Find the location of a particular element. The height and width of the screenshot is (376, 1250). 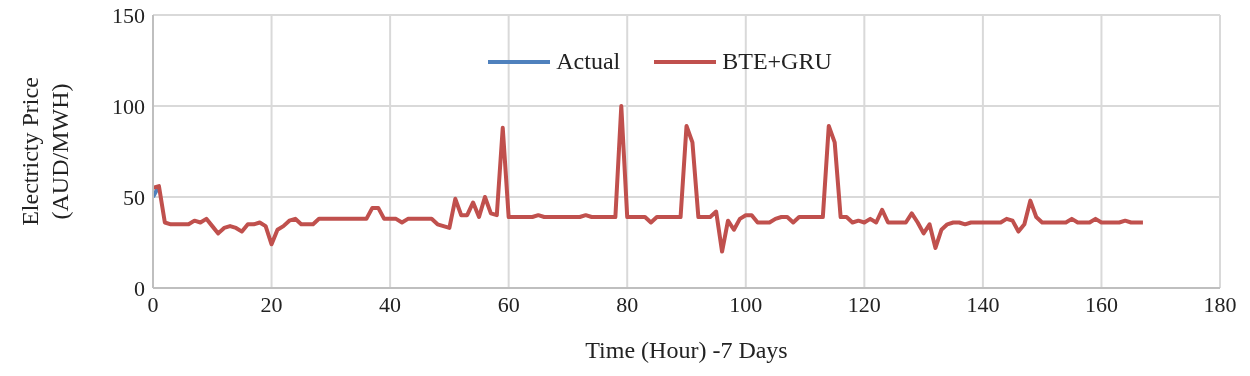

x-tick-label: 120 is located at coordinates (864, 304).